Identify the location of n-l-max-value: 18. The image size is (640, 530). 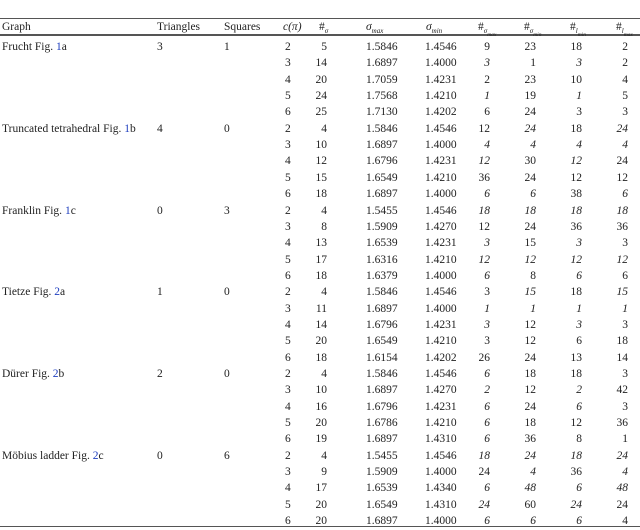
(622, 341).